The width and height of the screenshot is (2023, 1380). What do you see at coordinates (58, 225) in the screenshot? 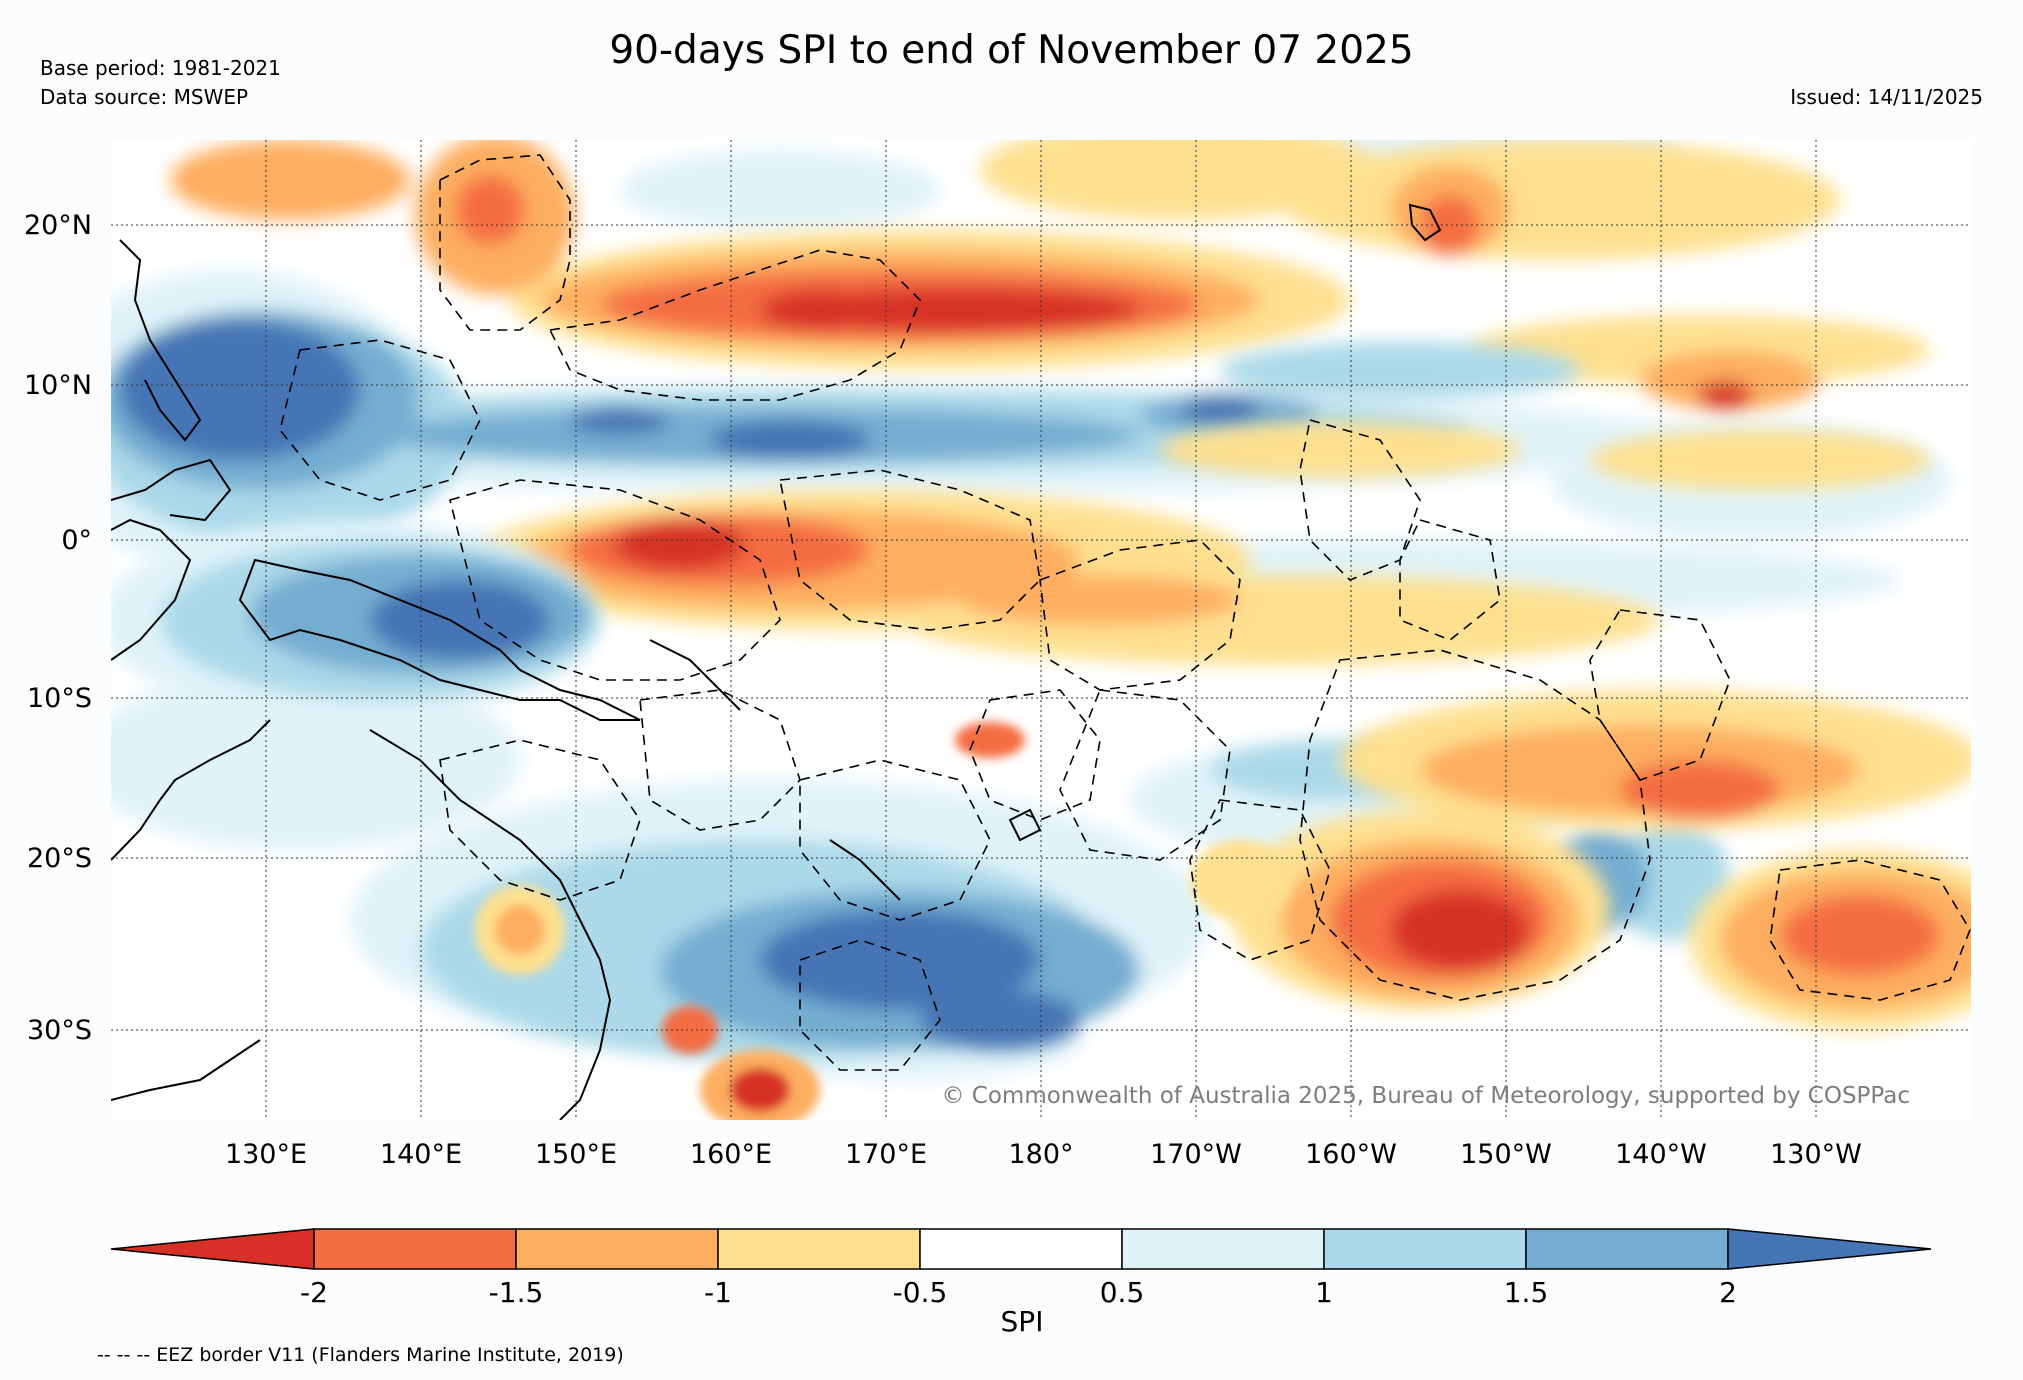
I see `lat-label-20n: 20°N` at bounding box center [58, 225].